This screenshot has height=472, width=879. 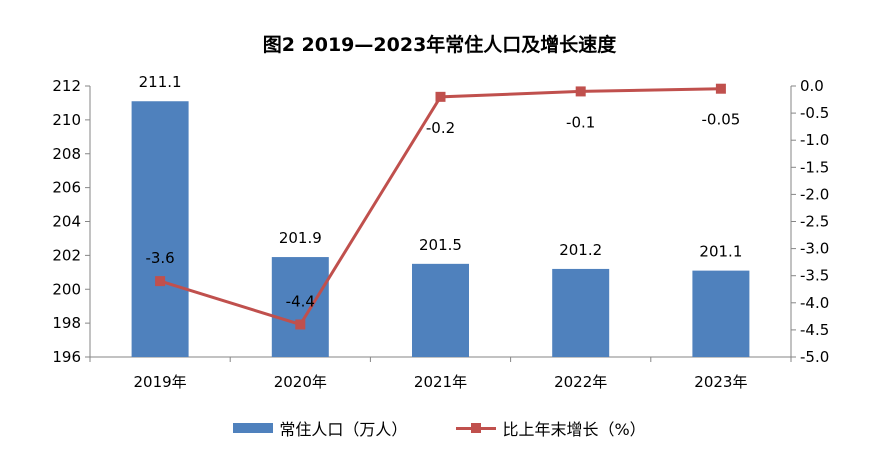 What do you see at coordinates (300, 238) in the screenshot?
I see `population-data-label: 201.9` at bounding box center [300, 238].